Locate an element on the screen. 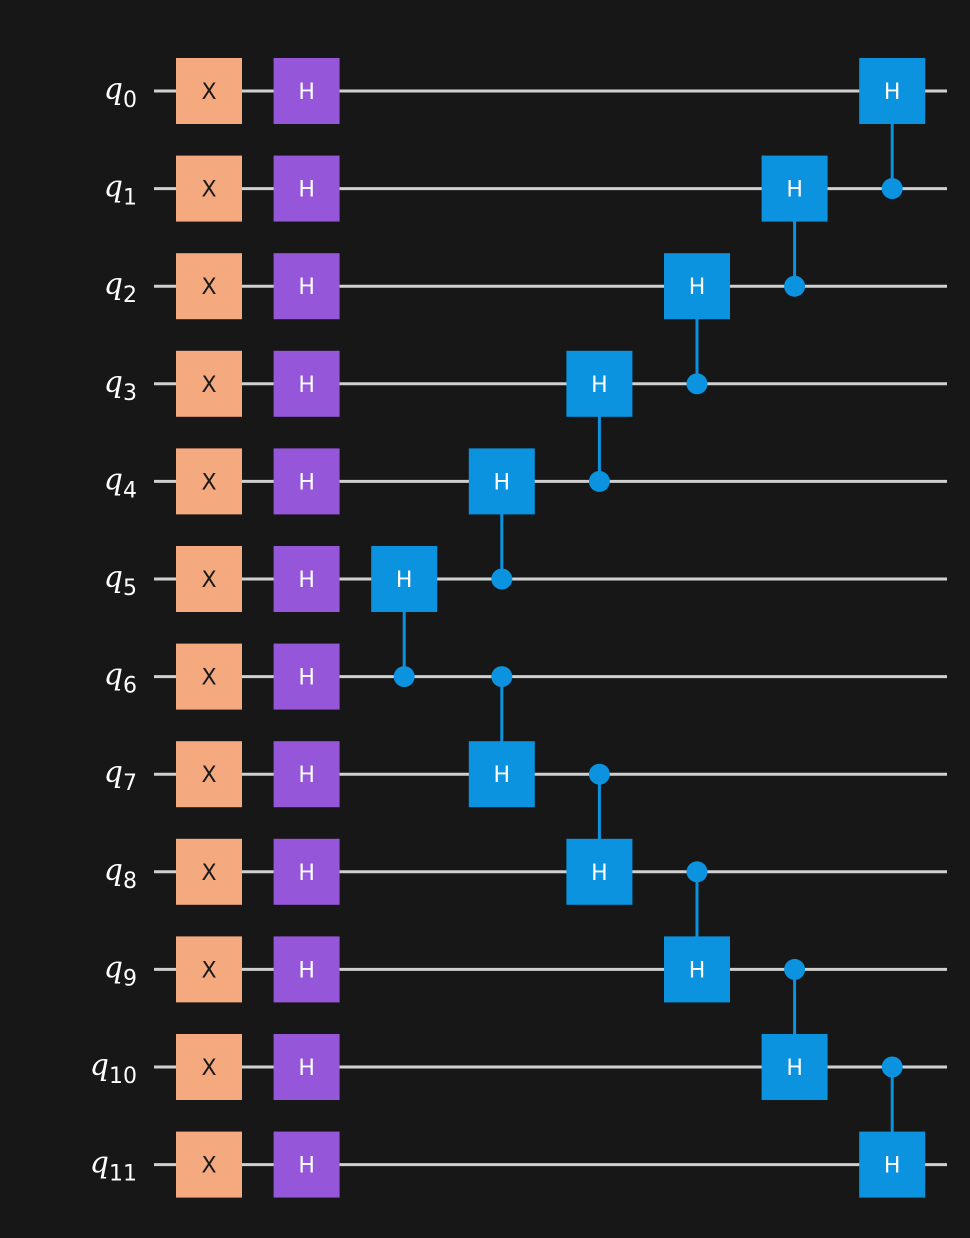 This screenshot has height=1238, width=970. h-gate-q2: H is located at coordinates (306, 286).